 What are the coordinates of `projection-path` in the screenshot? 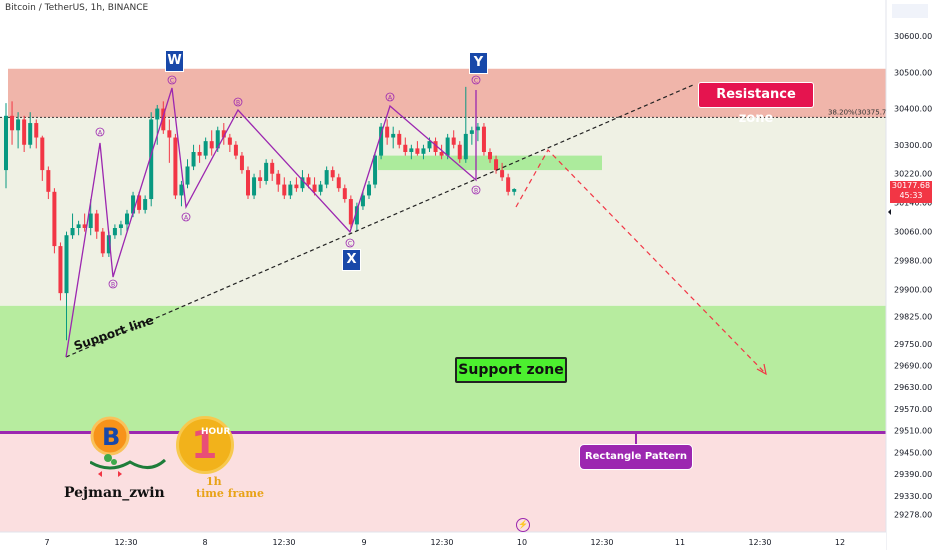 It's located at (641, 262).